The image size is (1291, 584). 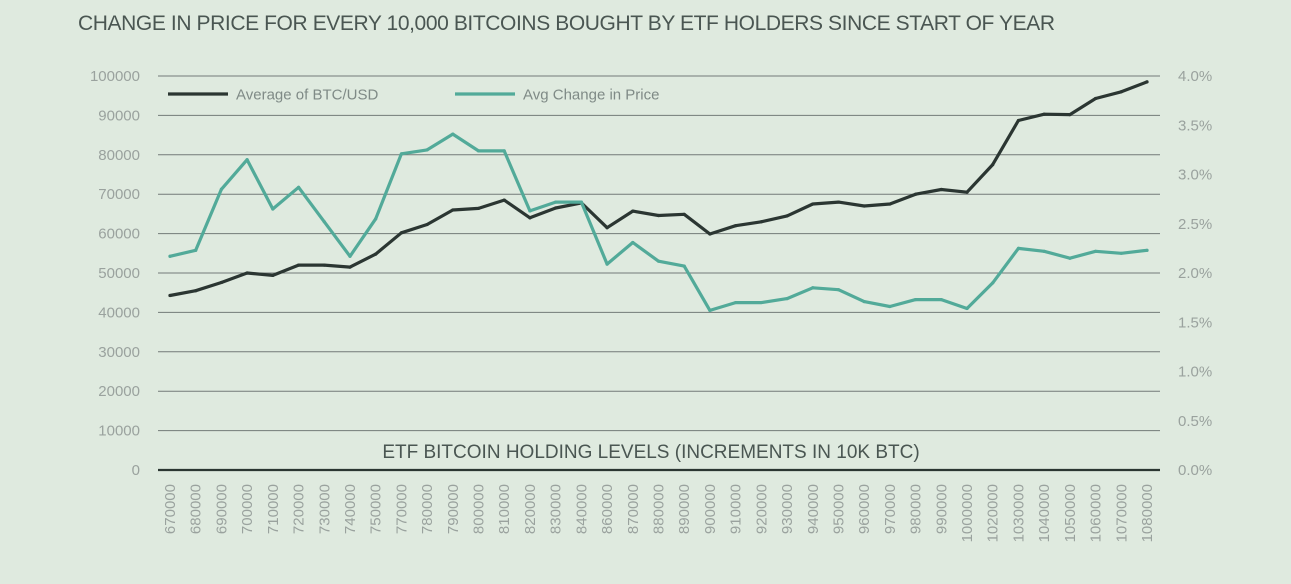 I want to click on x-tick-label: 790000, so click(x=453, y=509).